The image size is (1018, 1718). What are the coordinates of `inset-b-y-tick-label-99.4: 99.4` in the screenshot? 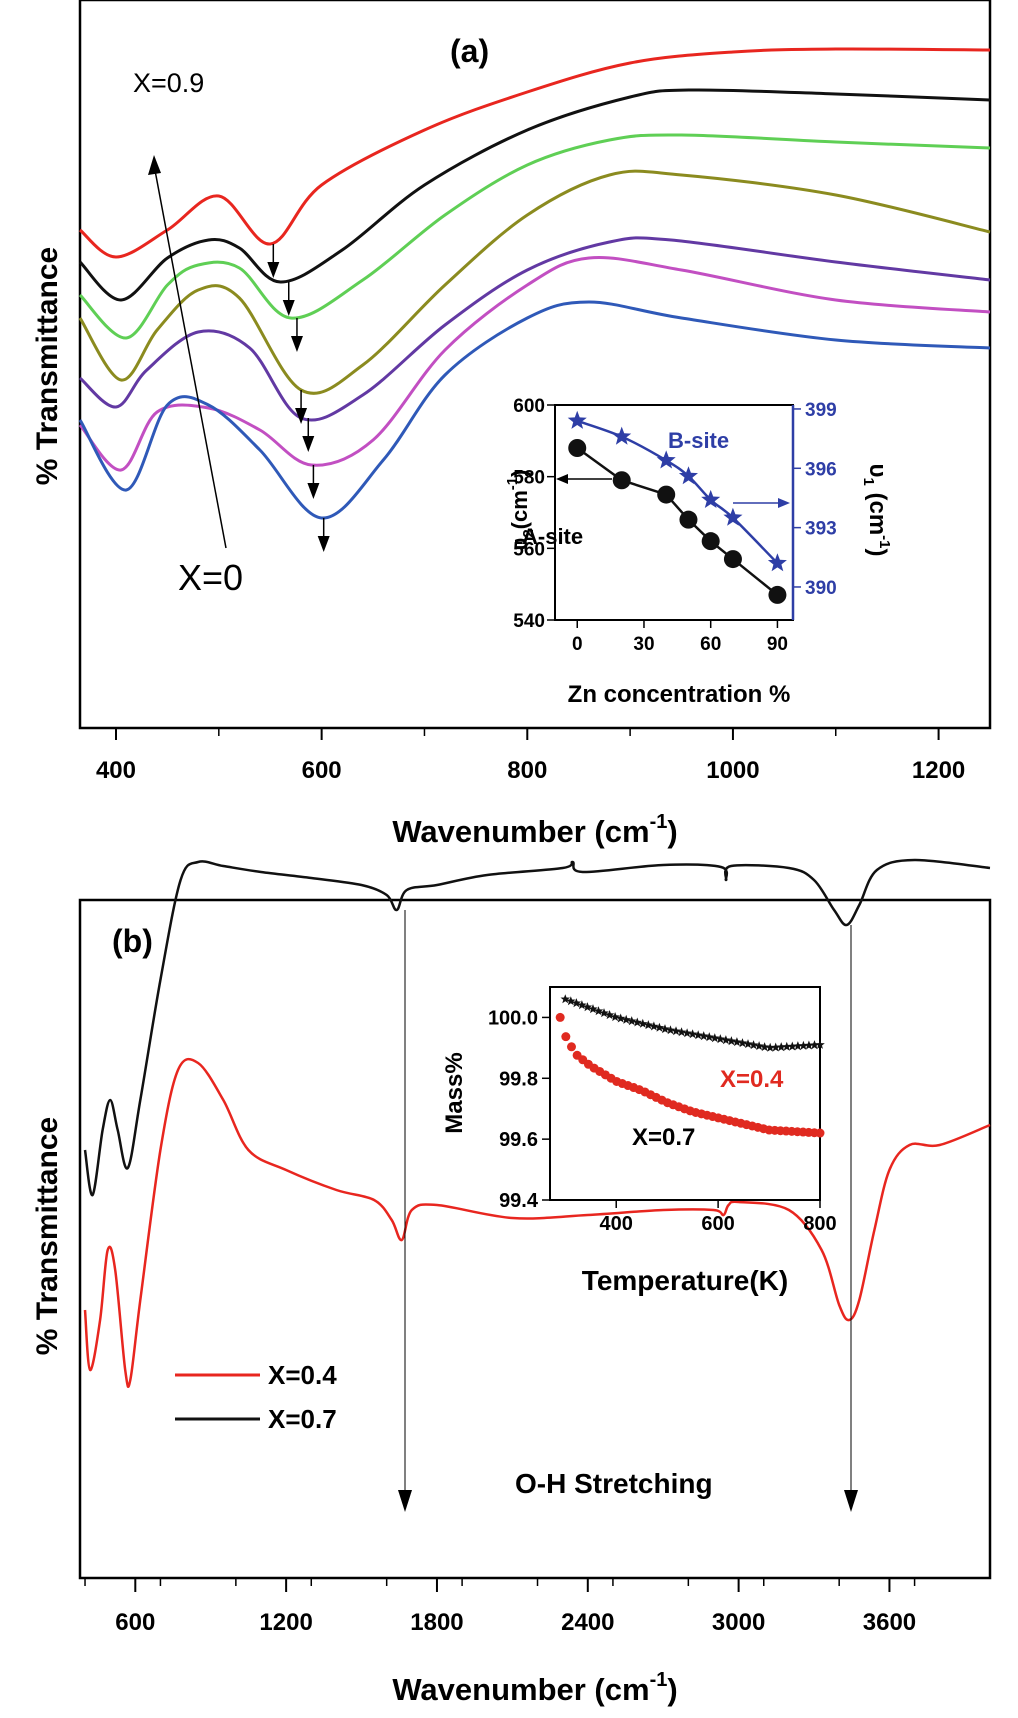 It's located at (519, 1201).